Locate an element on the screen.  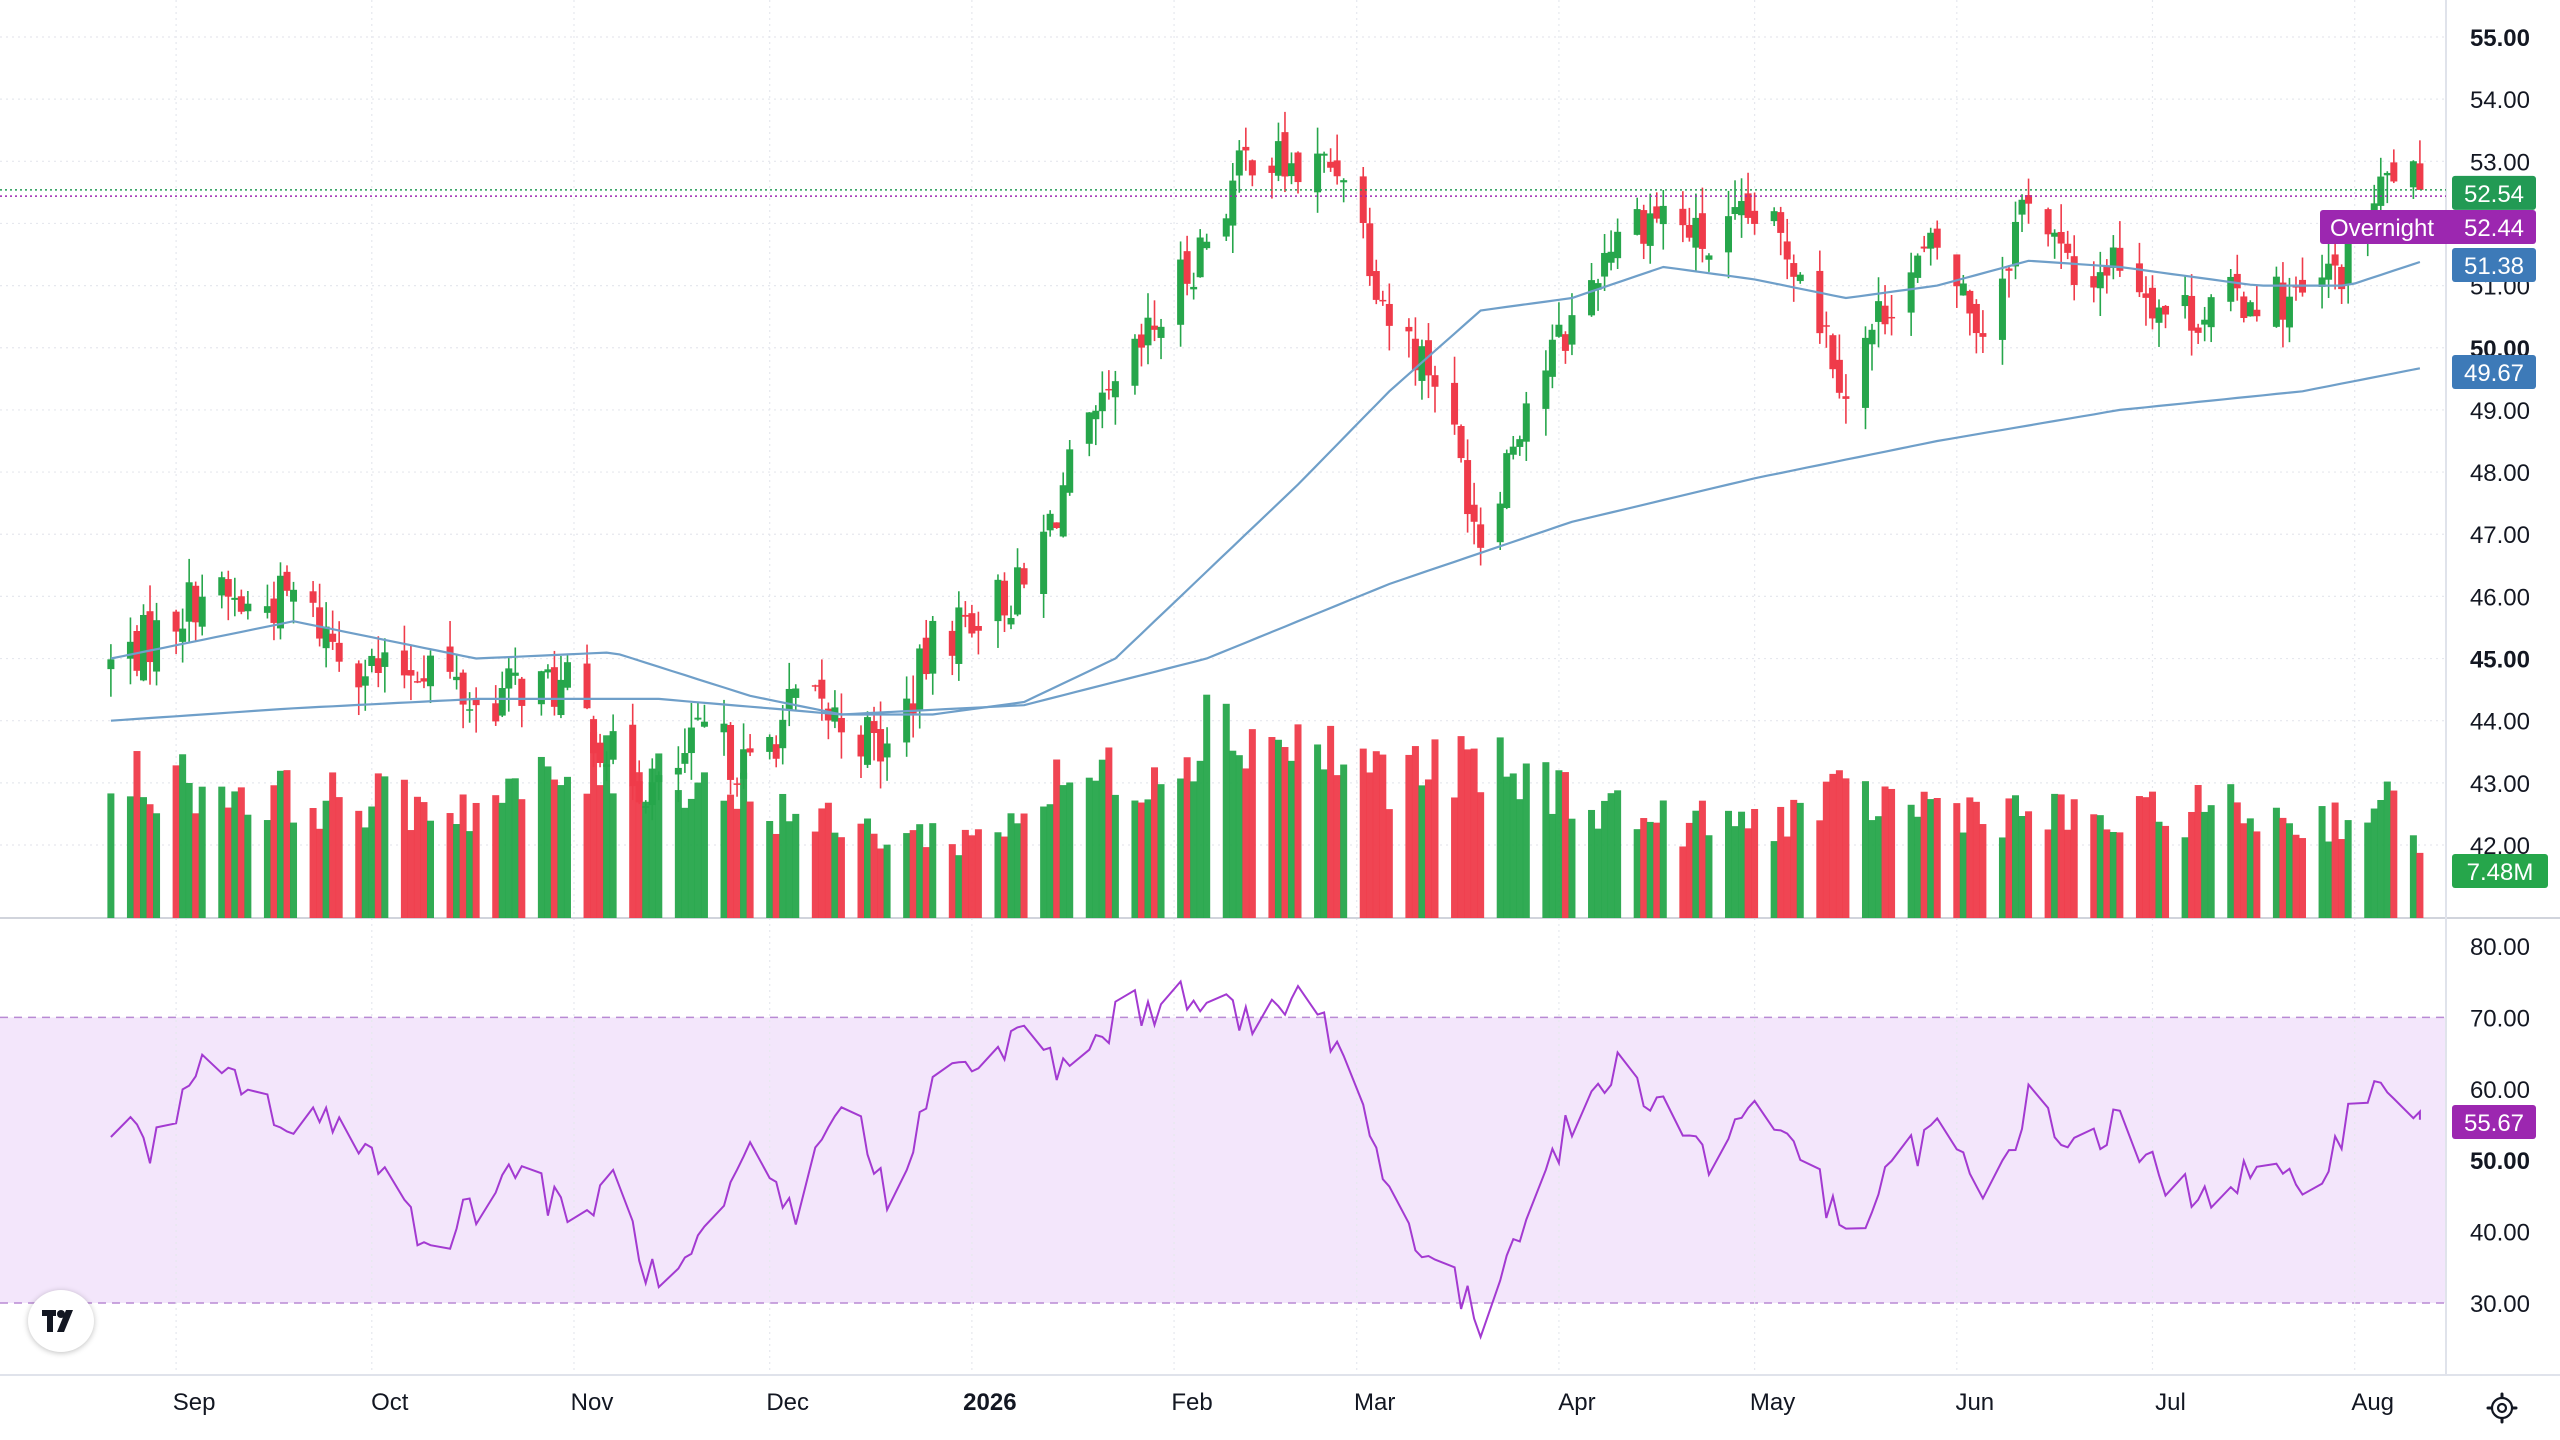
tradingview-logo is located at coordinates (61, 1321).